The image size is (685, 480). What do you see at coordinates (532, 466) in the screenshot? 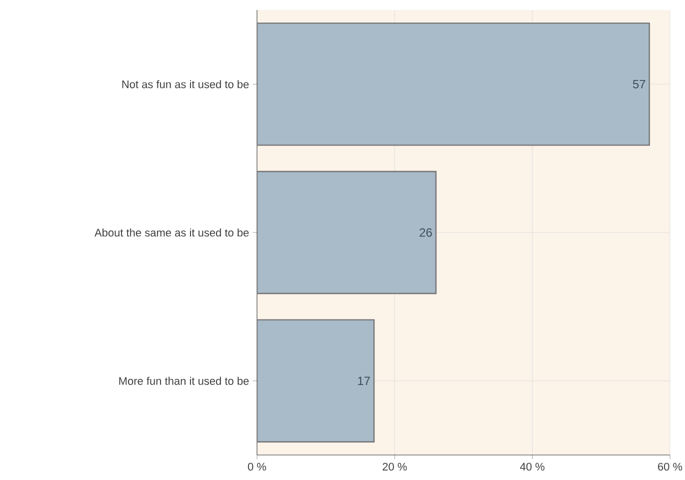
I see `x-tick-label: 40 %` at bounding box center [532, 466].